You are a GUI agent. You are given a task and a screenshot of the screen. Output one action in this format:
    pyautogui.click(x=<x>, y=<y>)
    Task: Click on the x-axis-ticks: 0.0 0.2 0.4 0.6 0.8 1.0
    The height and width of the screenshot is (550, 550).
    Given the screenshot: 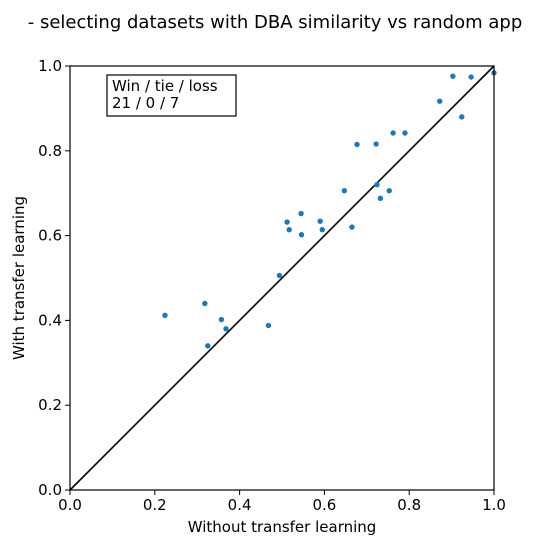 What is the action you would take?
    pyautogui.click(x=282, y=502)
    